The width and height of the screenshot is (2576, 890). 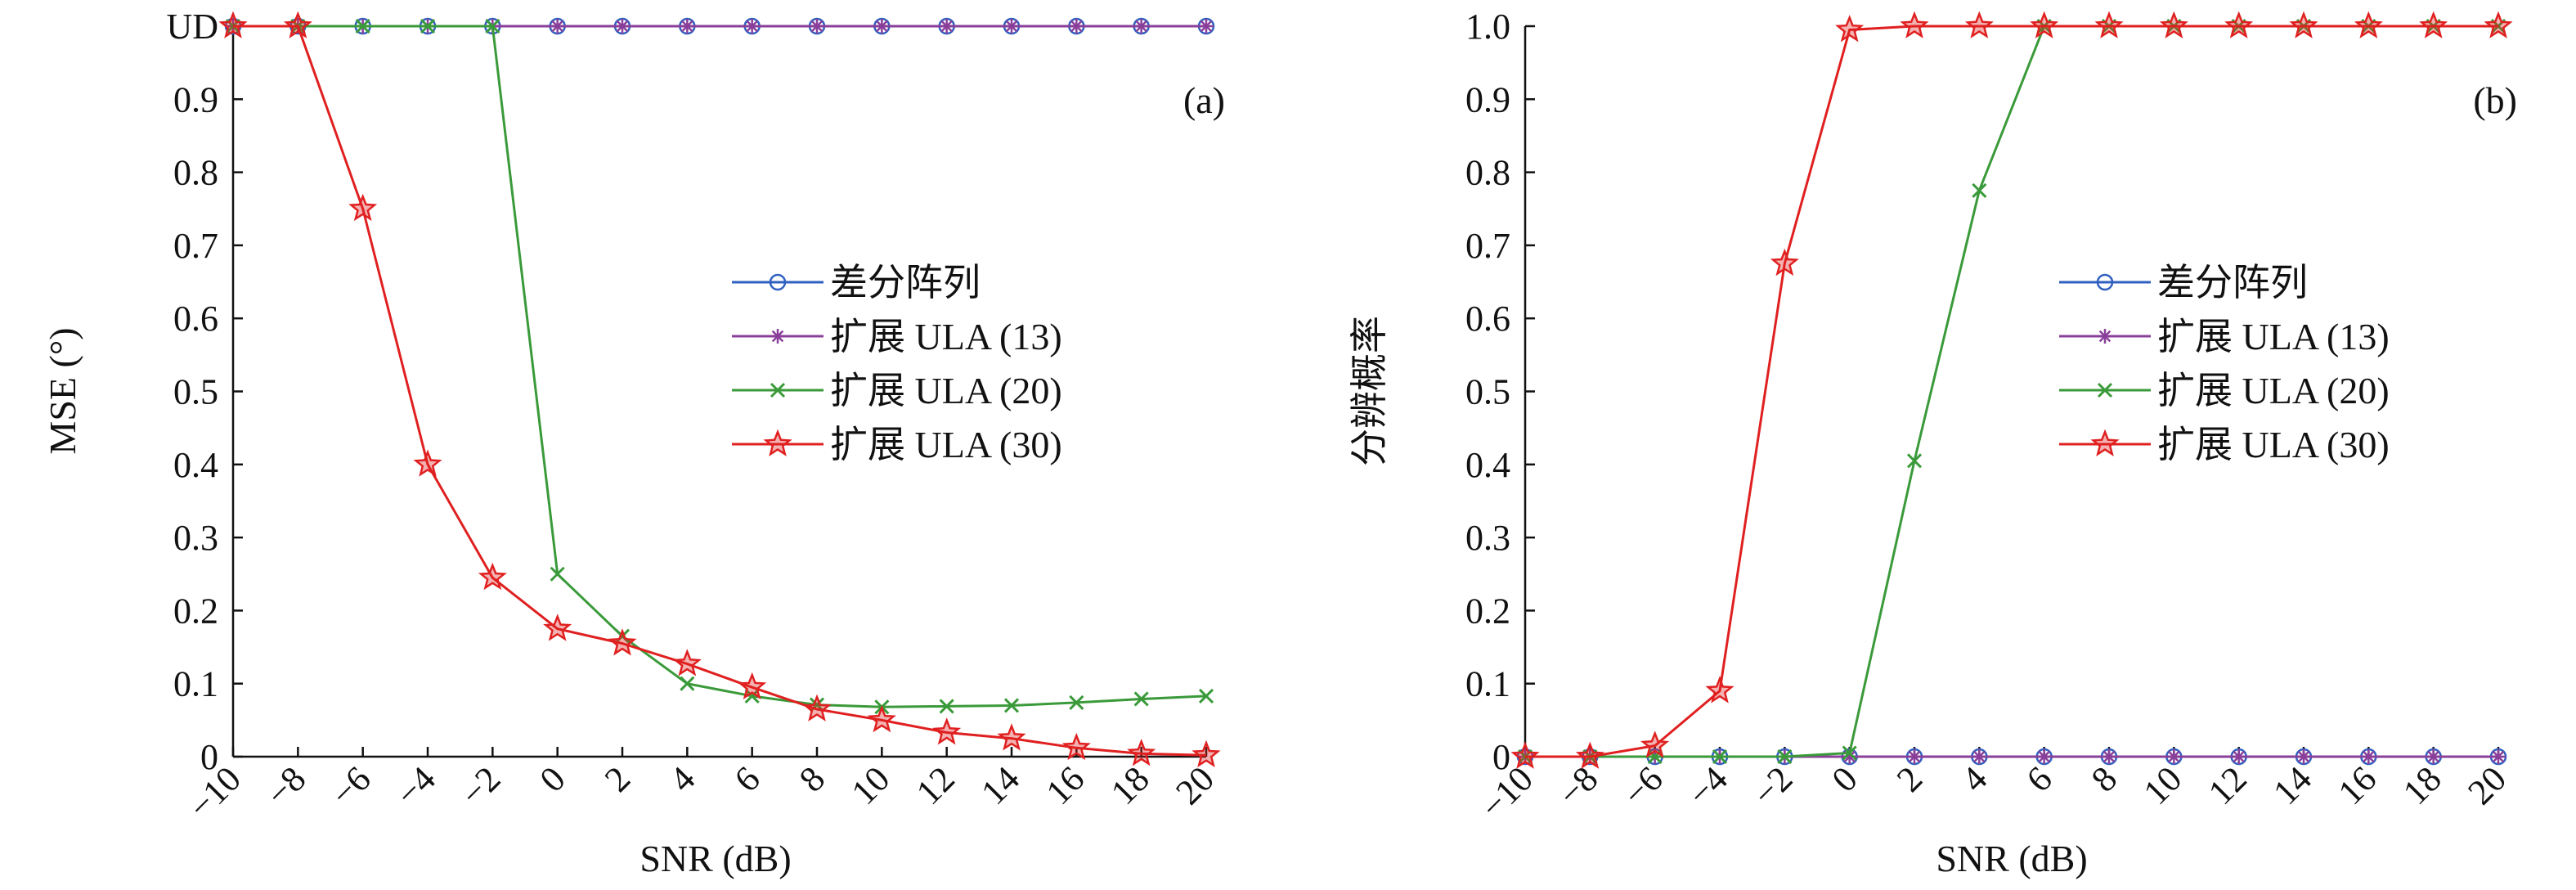 What do you see at coordinates (2273, 390) in the screenshot?
I see `legend-label: 扩展 ULA (20)` at bounding box center [2273, 390].